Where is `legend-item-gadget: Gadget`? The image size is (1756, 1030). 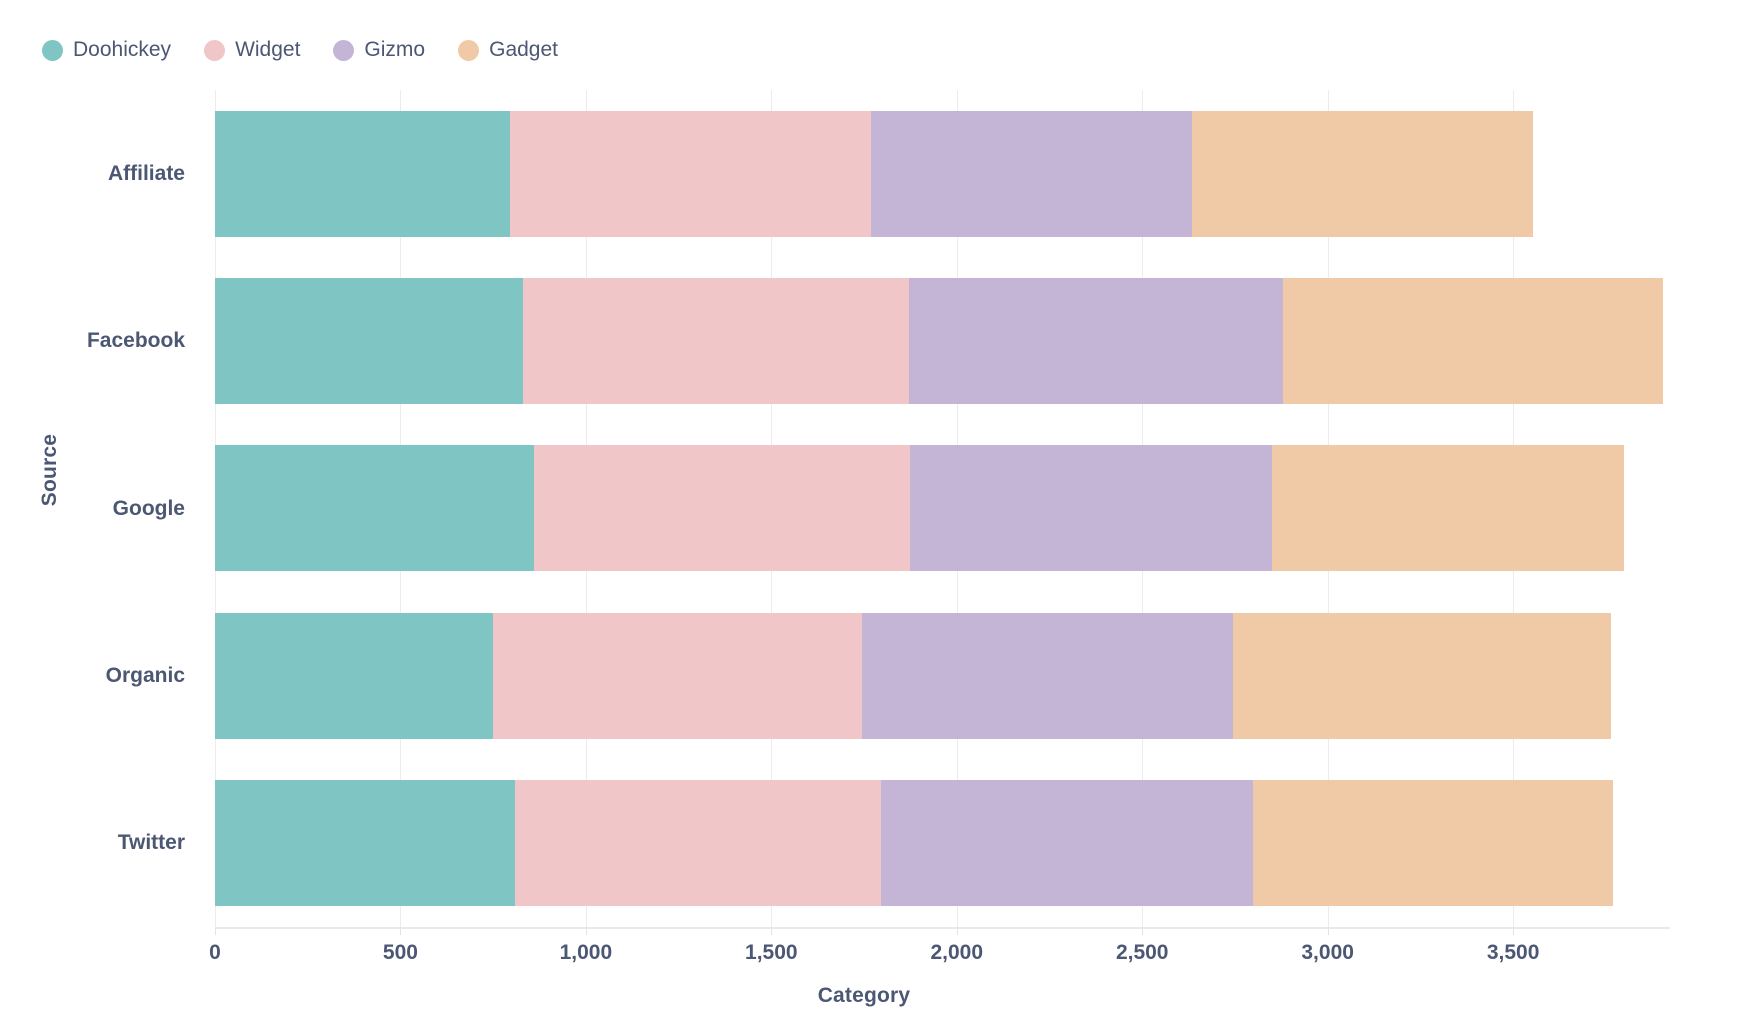 legend-item-gadget: Gadget is located at coordinates (508, 50).